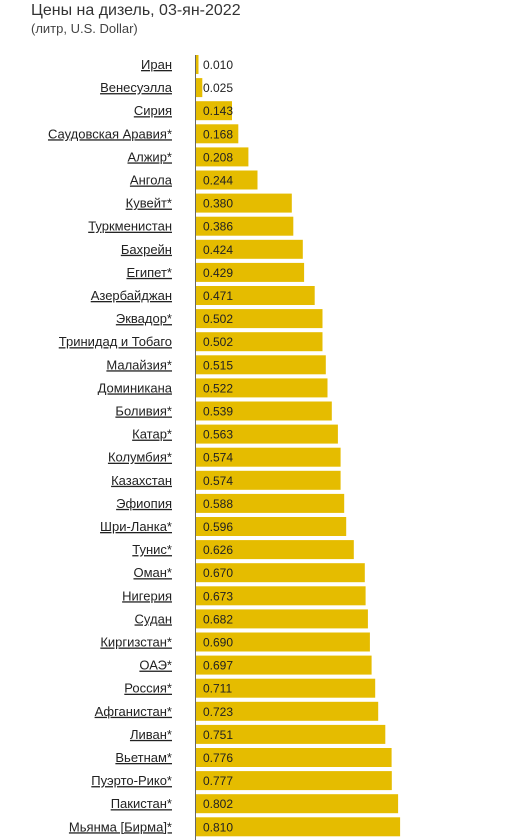 The height and width of the screenshot is (840, 506). I want to click on value-label: 0.690, so click(218, 643).